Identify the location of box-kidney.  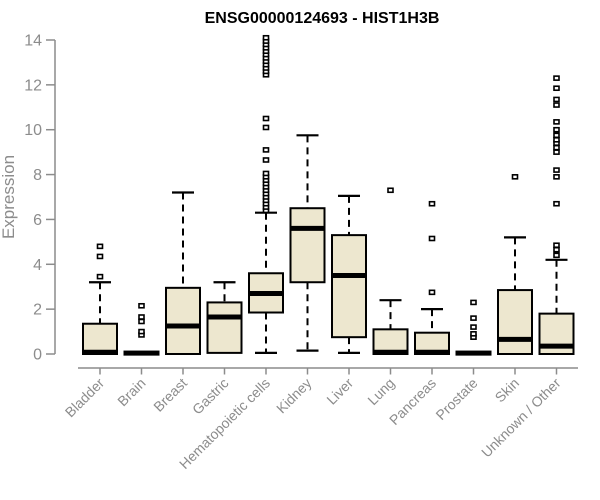
(307, 243).